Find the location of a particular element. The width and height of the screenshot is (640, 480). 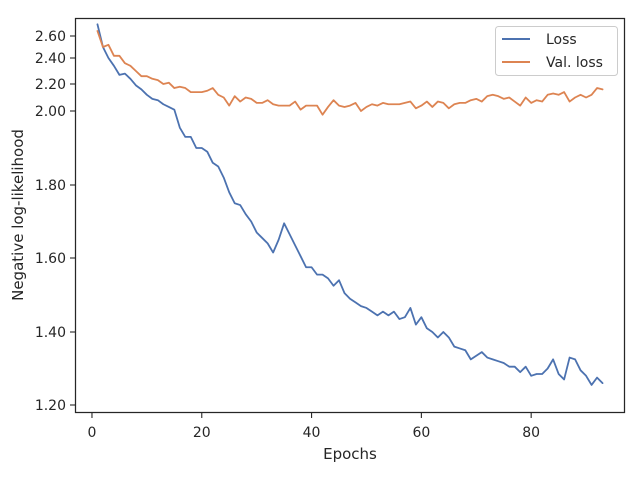

y-tick-label: 1.80 is located at coordinates (50, 186).